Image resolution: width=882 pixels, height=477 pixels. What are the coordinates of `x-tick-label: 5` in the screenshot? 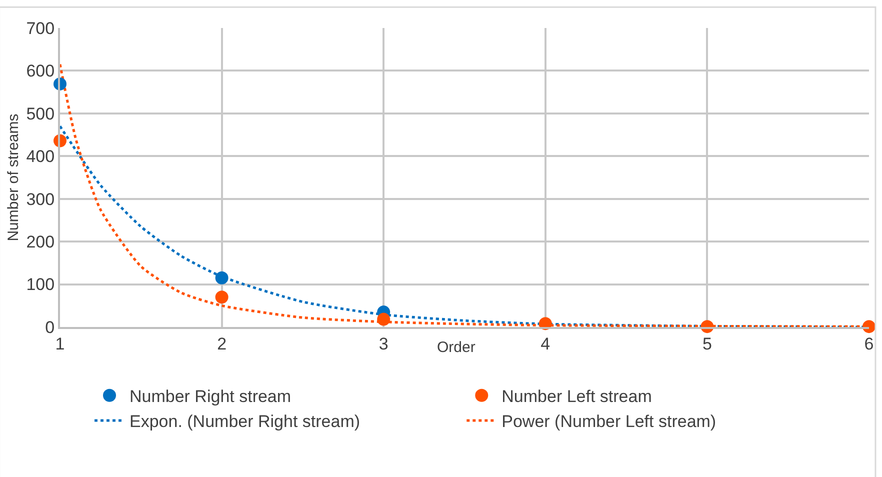 It's located at (707, 344).